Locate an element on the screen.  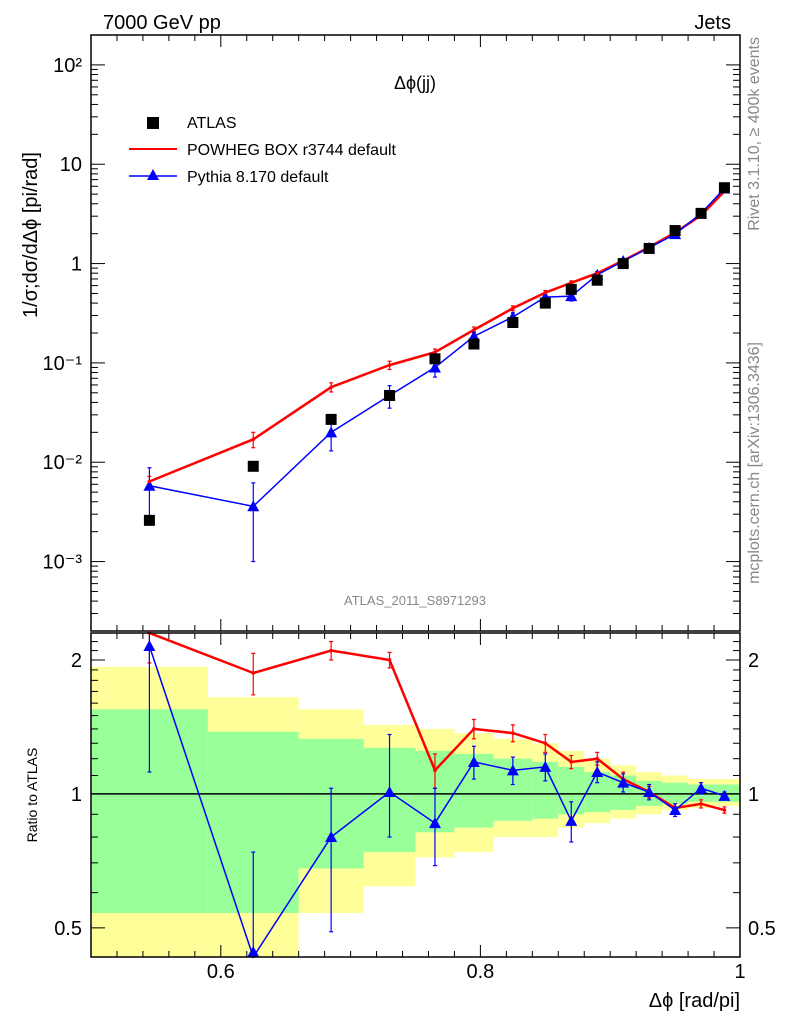
x-tick-label: 1 is located at coordinates (739, 972).